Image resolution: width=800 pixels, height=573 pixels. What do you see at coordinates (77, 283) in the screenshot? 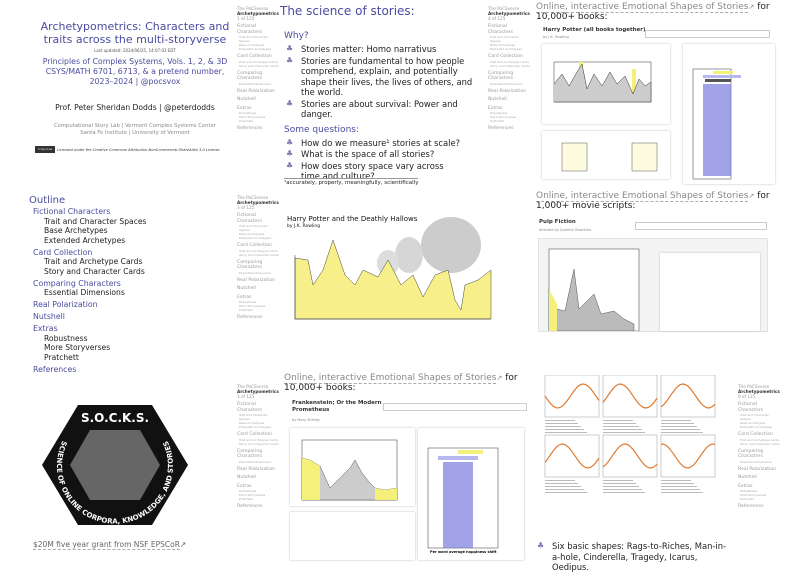
I see `outline-section: Comparing Characters` at bounding box center [77, 283].